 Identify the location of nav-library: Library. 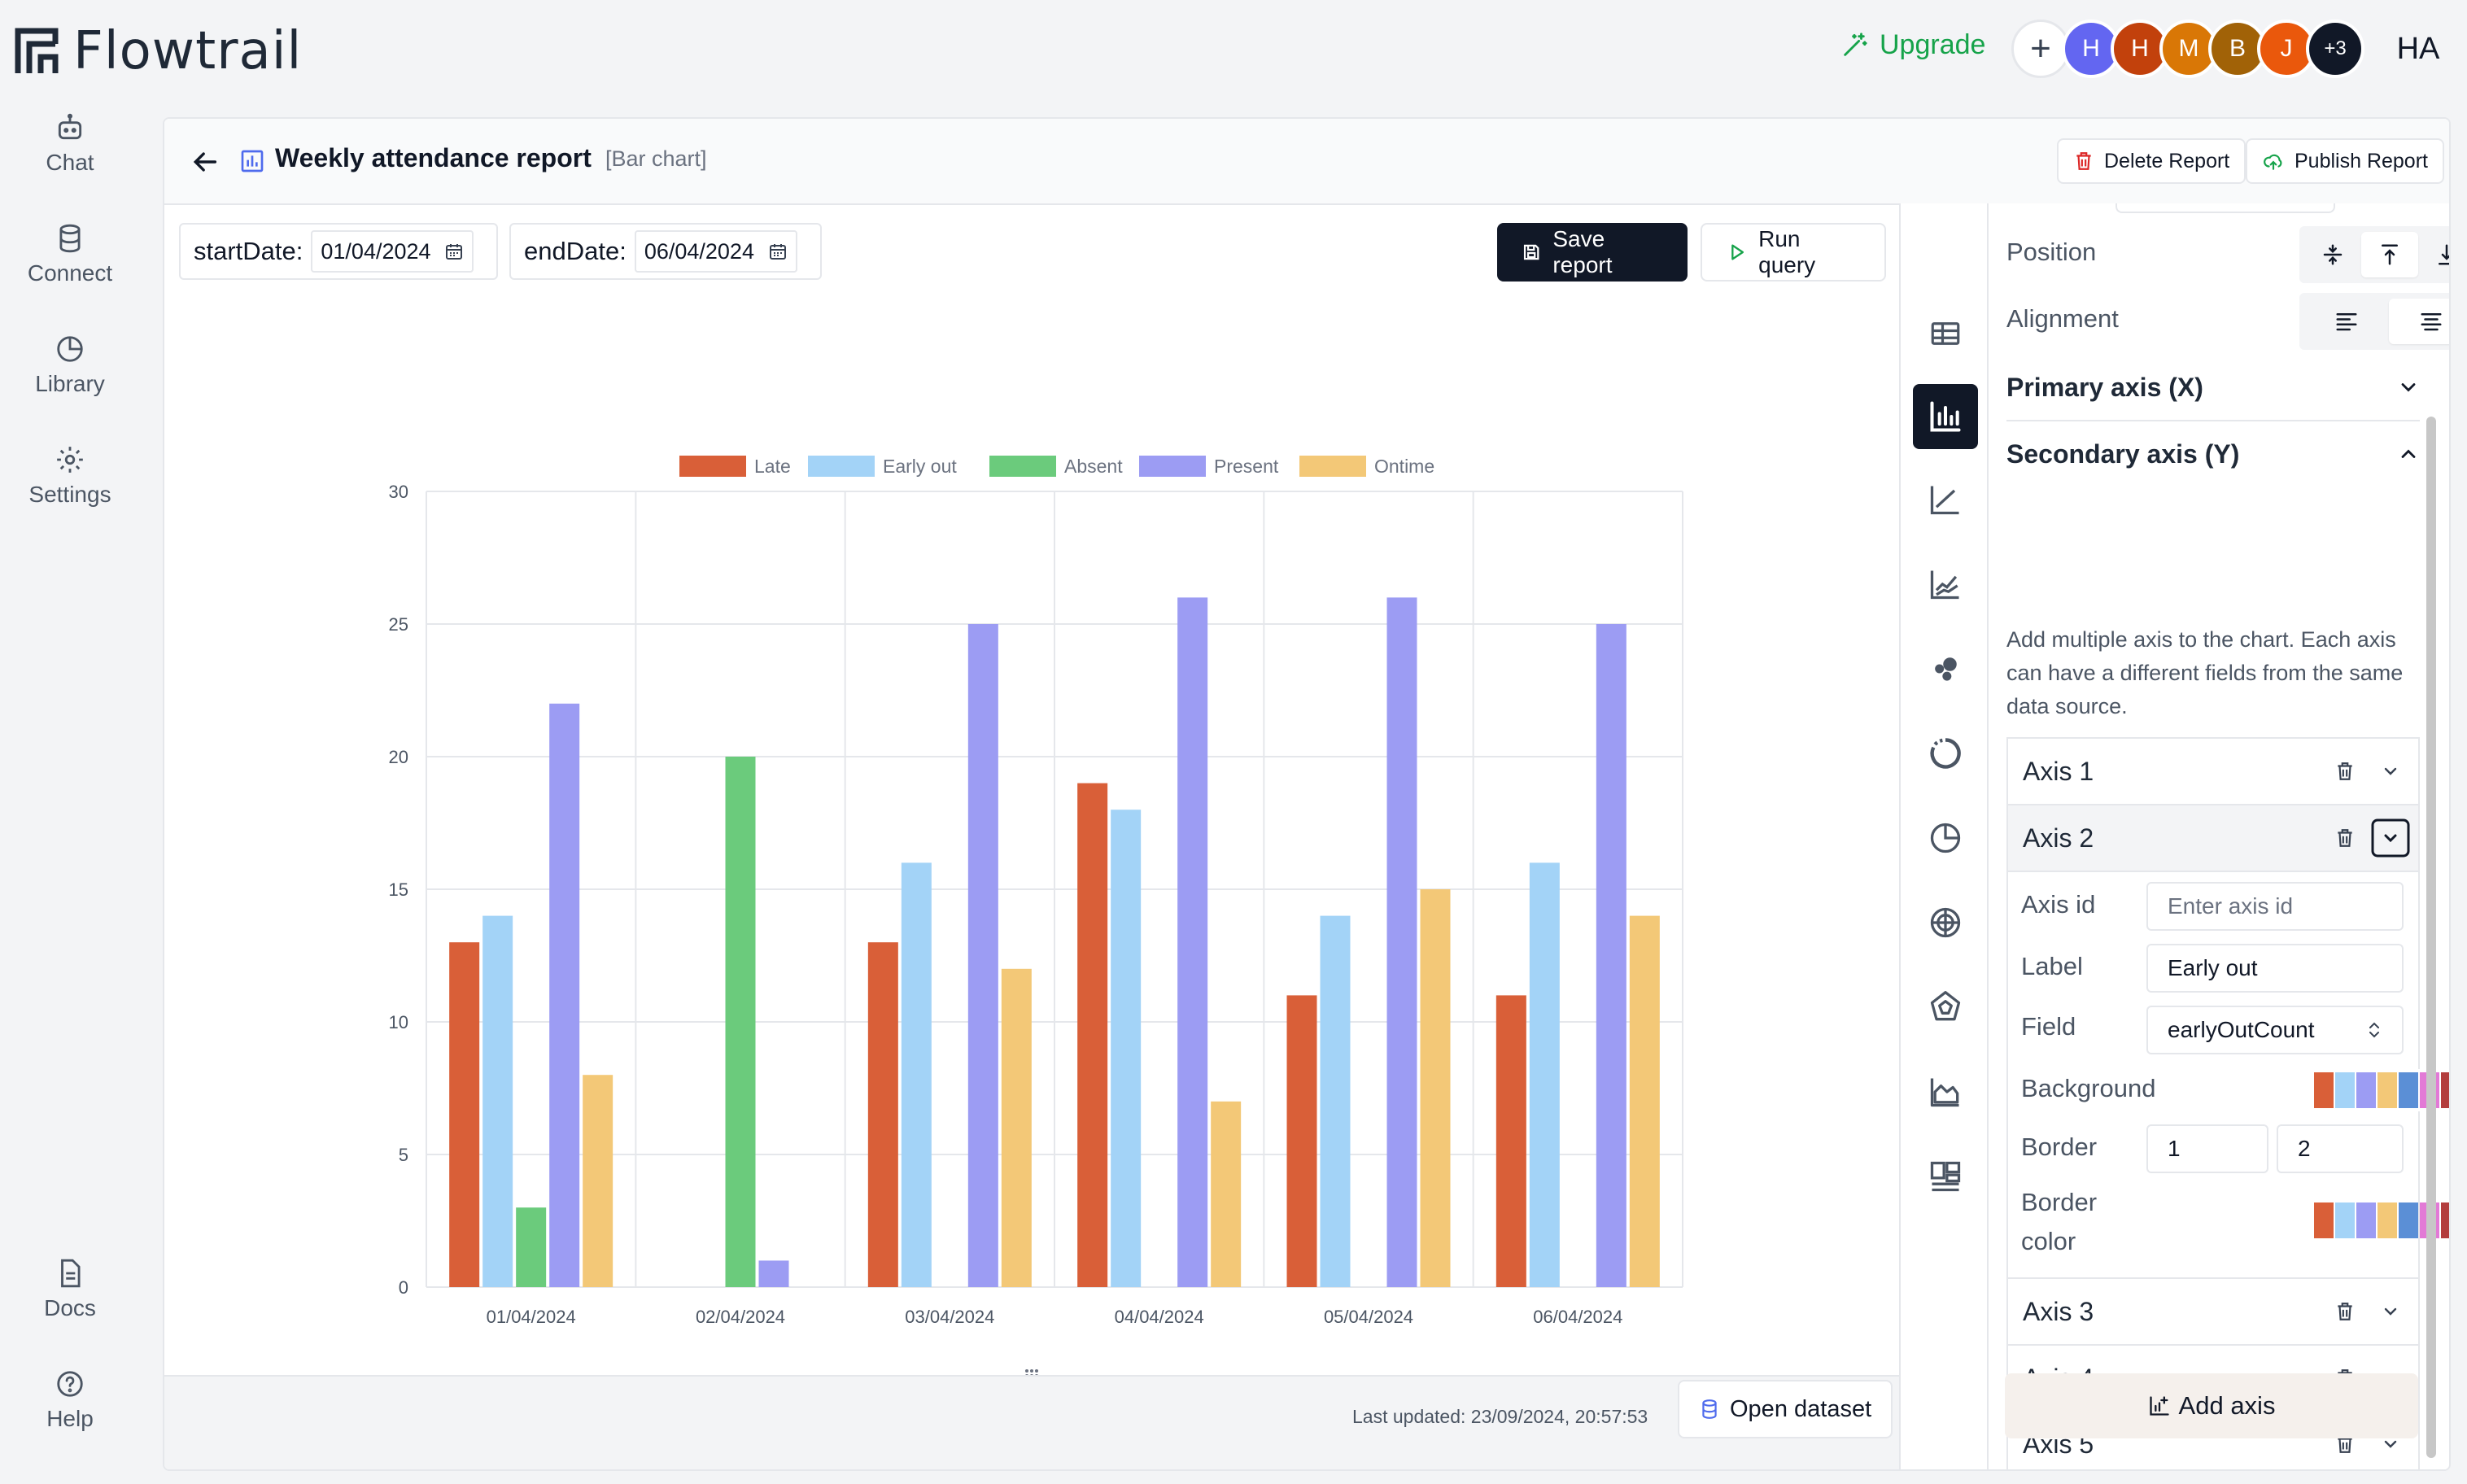
(70, 366).